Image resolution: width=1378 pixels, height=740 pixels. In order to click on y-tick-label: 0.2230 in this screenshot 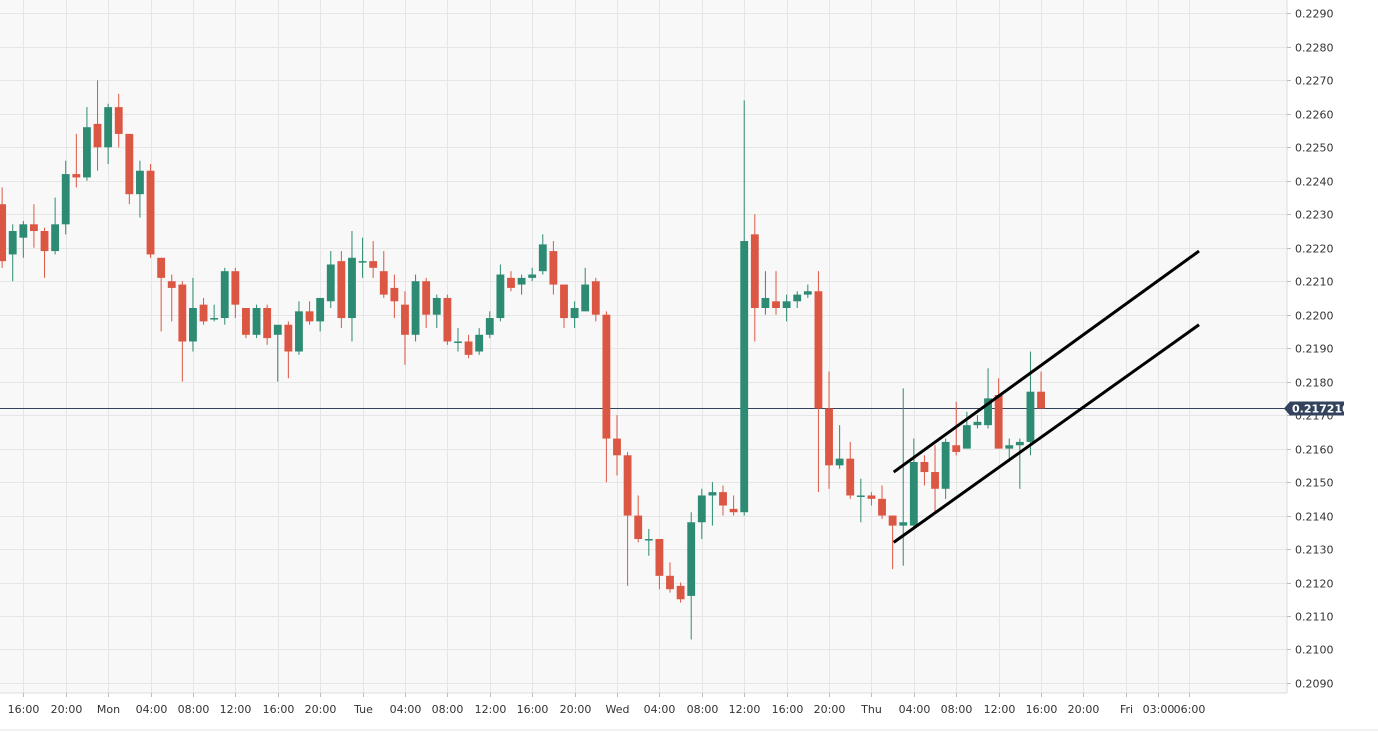, I will do `click(1314, 215)`.